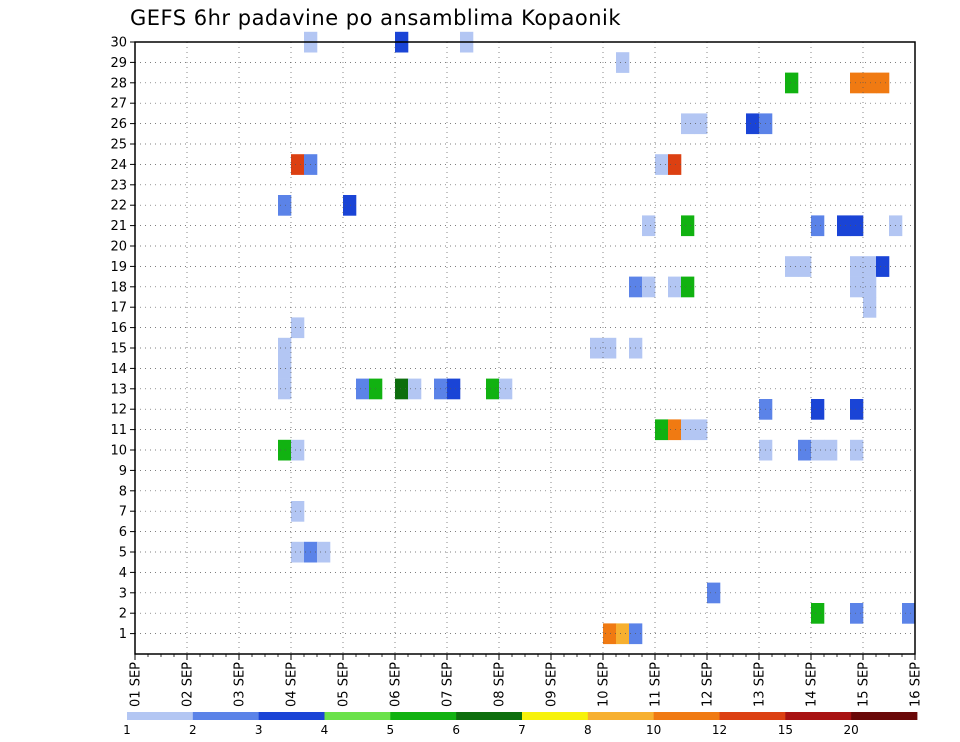  I want to click on y-tick-label: 11, so click(118, 430).